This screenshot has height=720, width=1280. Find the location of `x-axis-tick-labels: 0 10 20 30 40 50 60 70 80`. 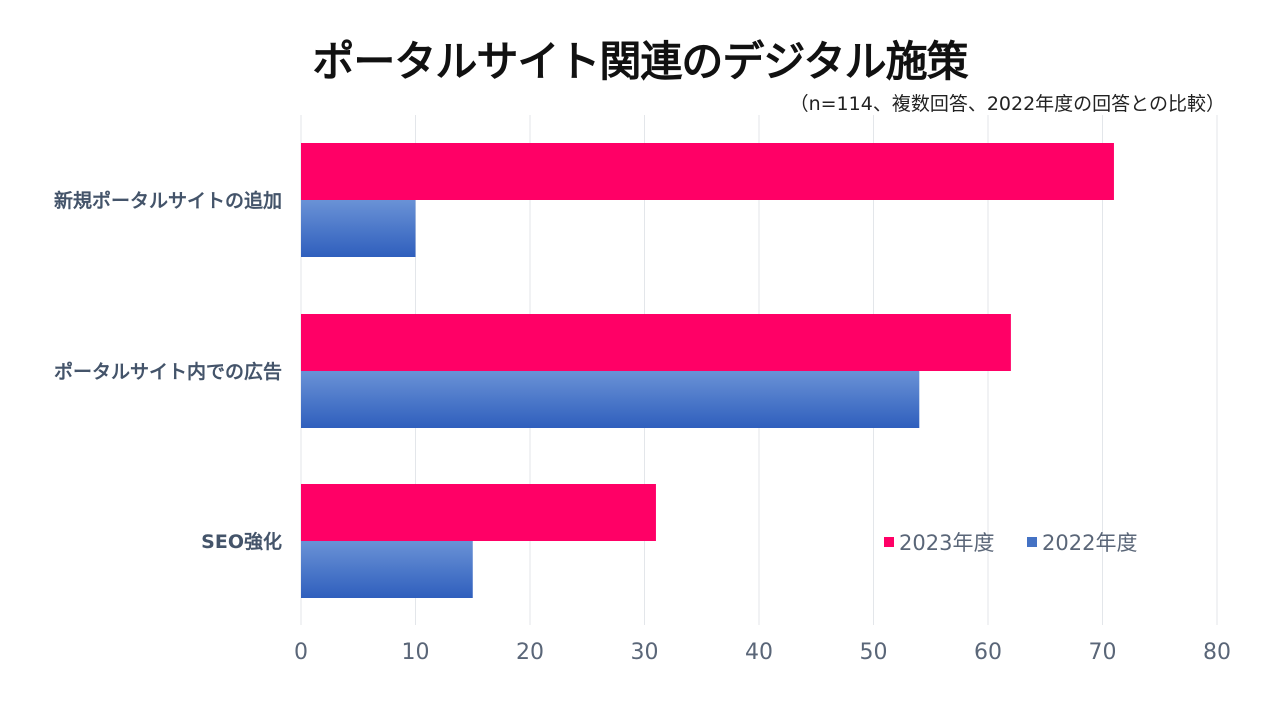

x-axis-tick-labels: 0 10 20 30 40 50 60 70 80 is located at coordinates (762, 652).